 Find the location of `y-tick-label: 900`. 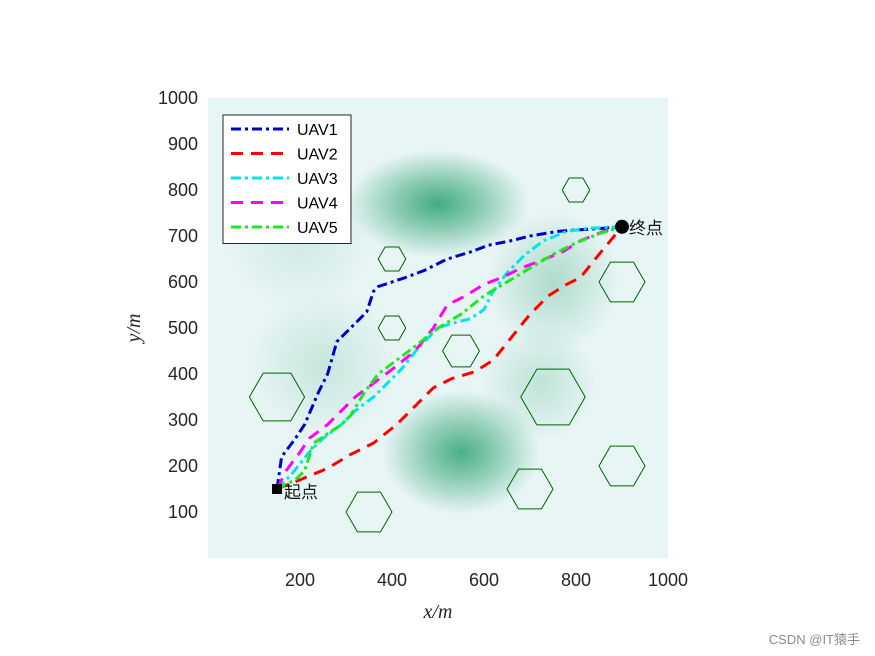

y-tick-label: 900 is located at coordinates (183, 144).